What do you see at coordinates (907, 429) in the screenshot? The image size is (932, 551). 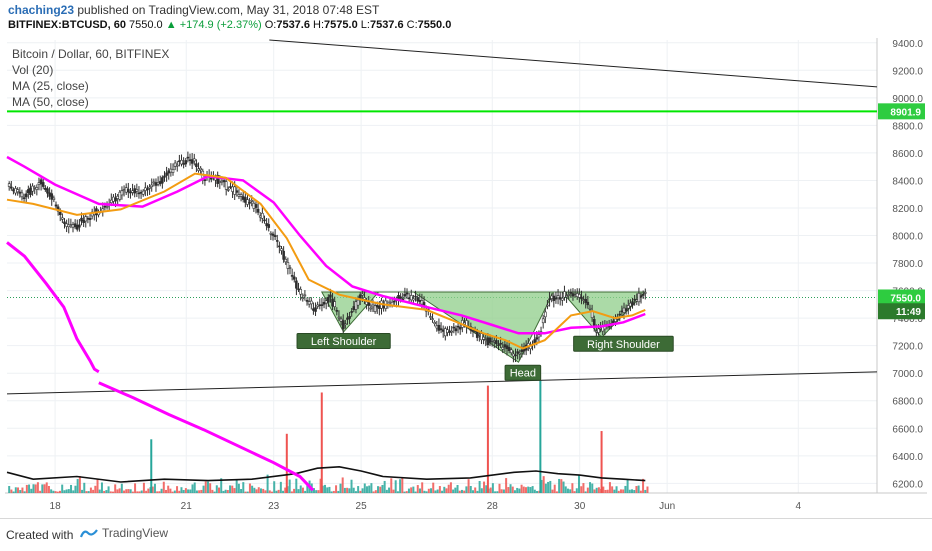 I see `y-tick-label: 6600.0` at bounding box center [907, 429].